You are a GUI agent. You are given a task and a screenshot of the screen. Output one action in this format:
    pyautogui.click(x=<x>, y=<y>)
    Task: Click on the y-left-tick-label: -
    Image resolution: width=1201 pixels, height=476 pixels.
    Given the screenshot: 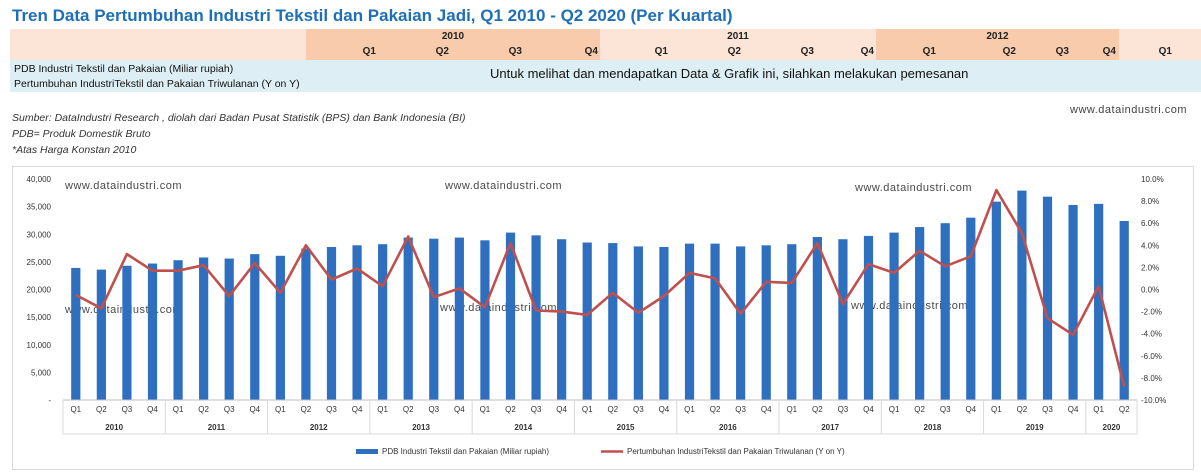 What is the action you would take?
    pyautogui.click(x=49, y=400)
    